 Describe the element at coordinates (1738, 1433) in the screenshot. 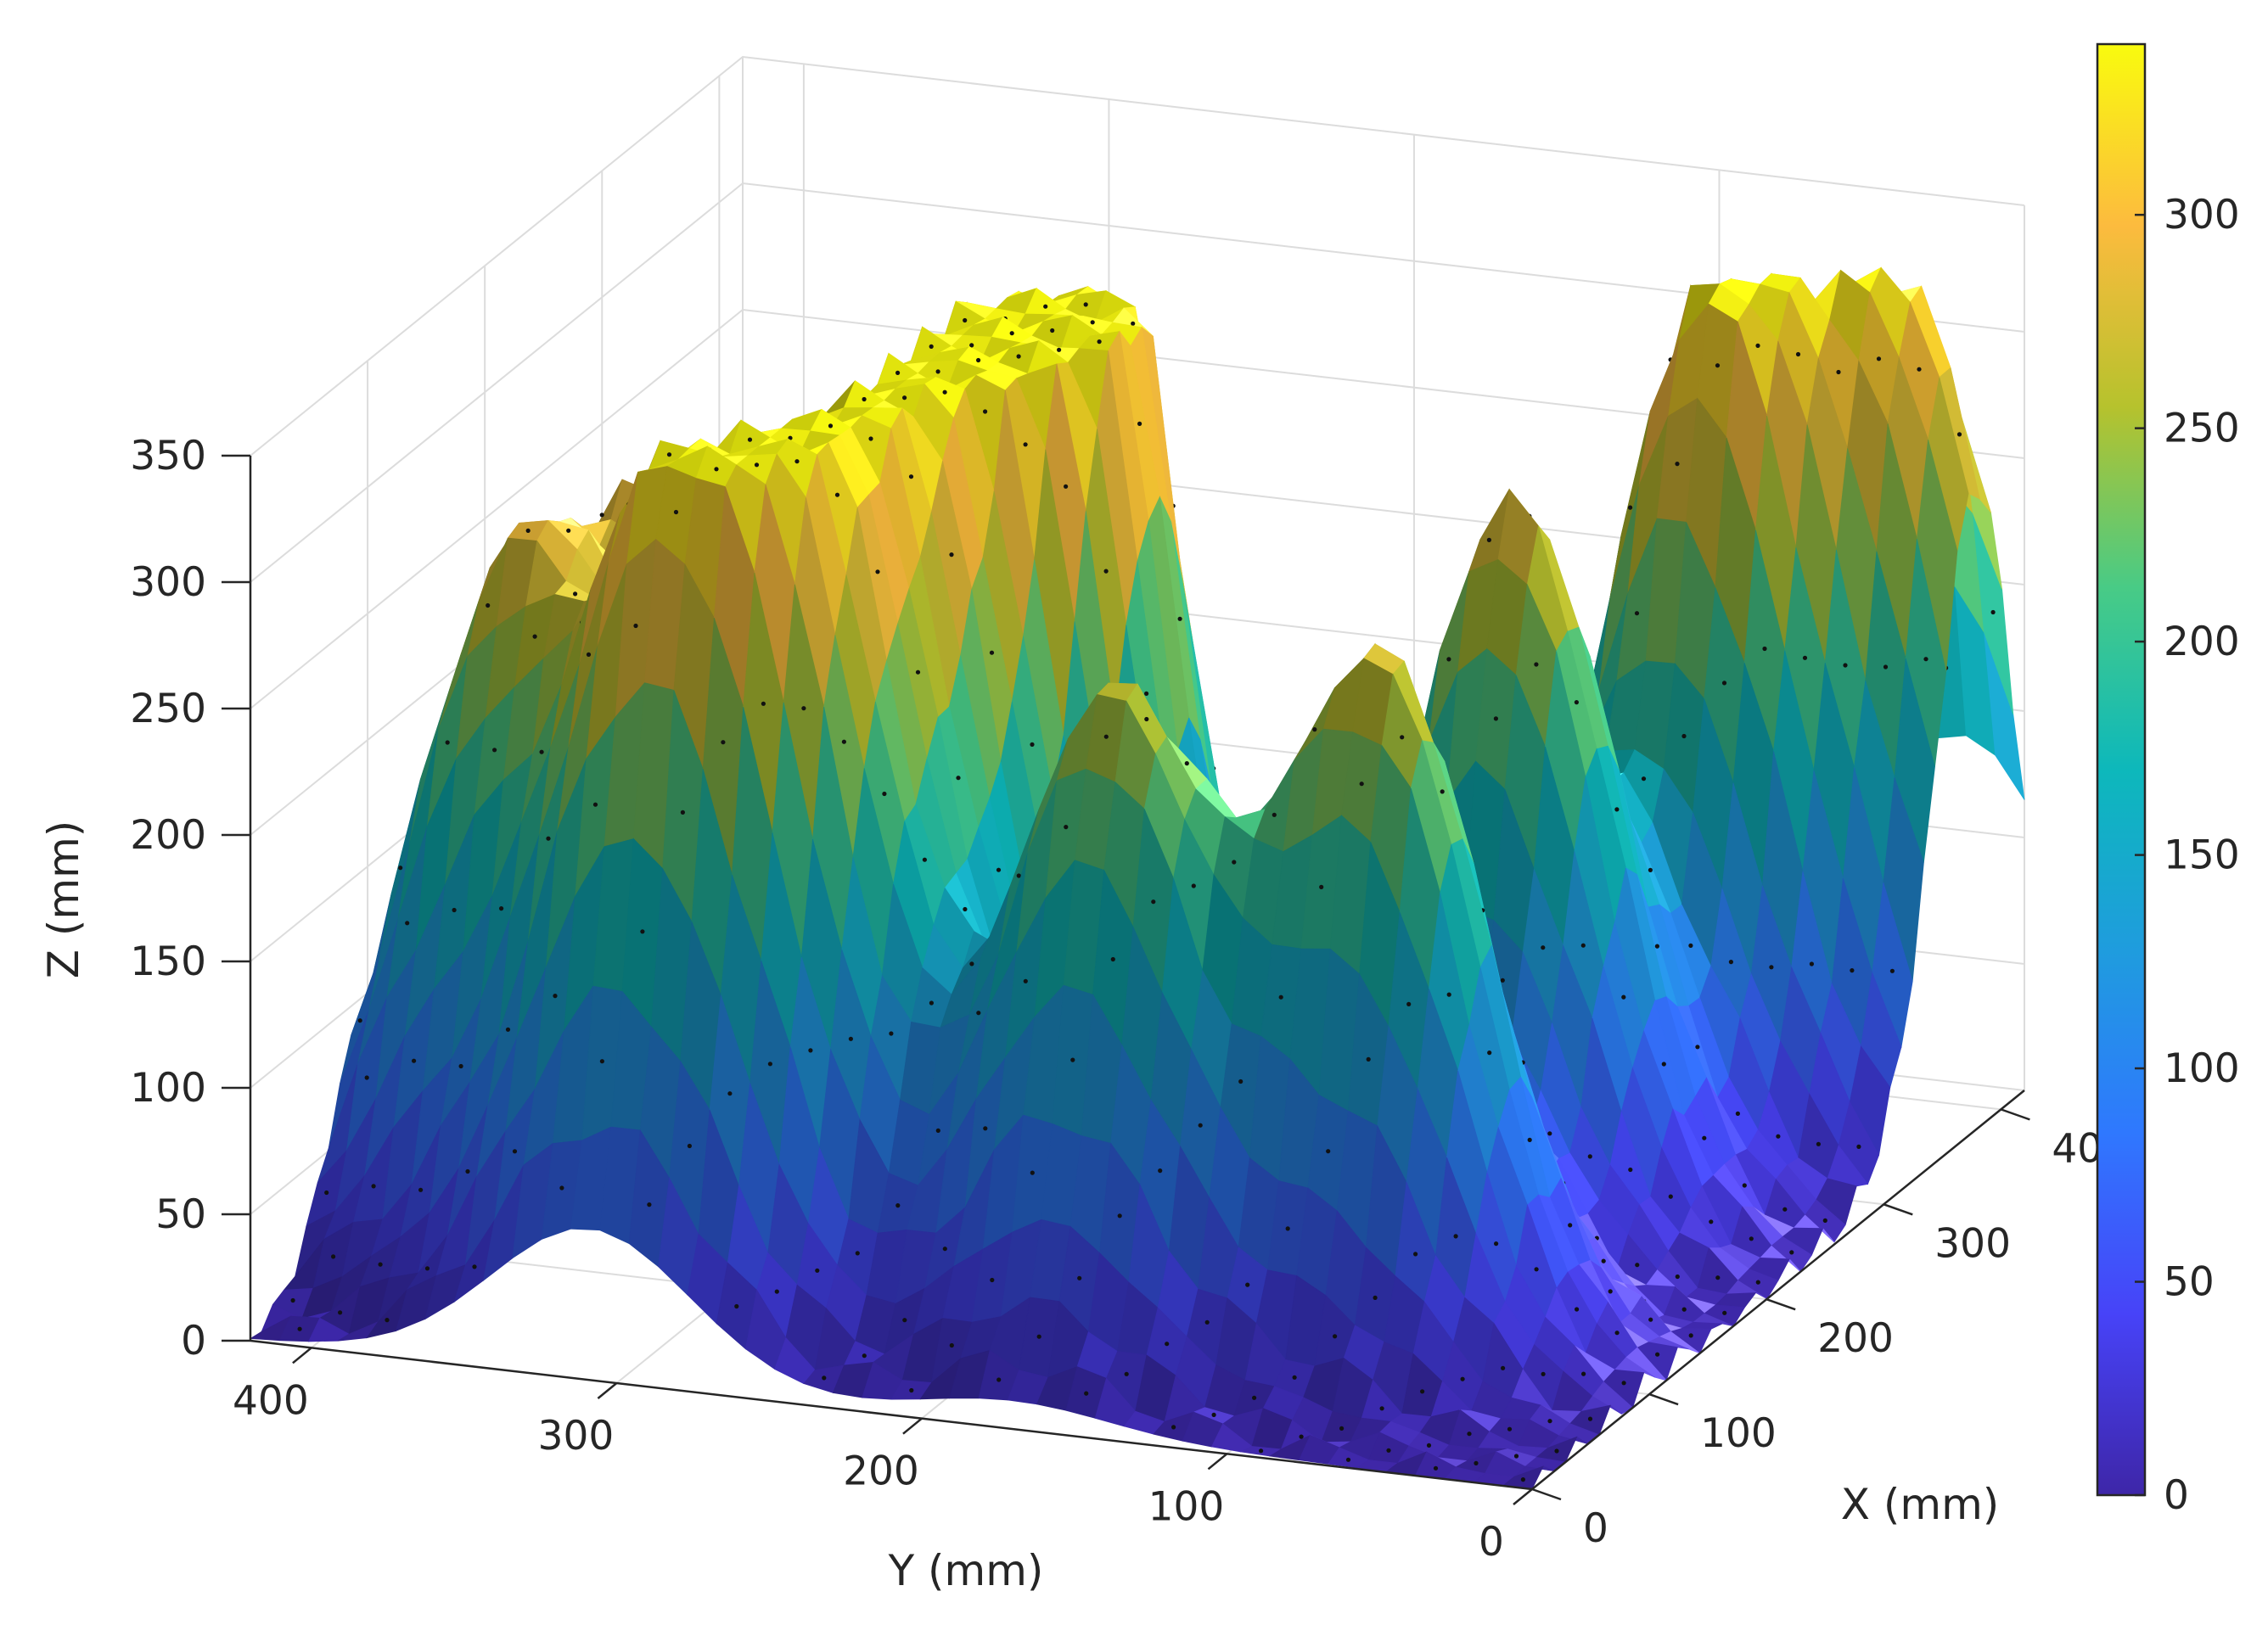

I see `x-tick-label: 100` at that location.